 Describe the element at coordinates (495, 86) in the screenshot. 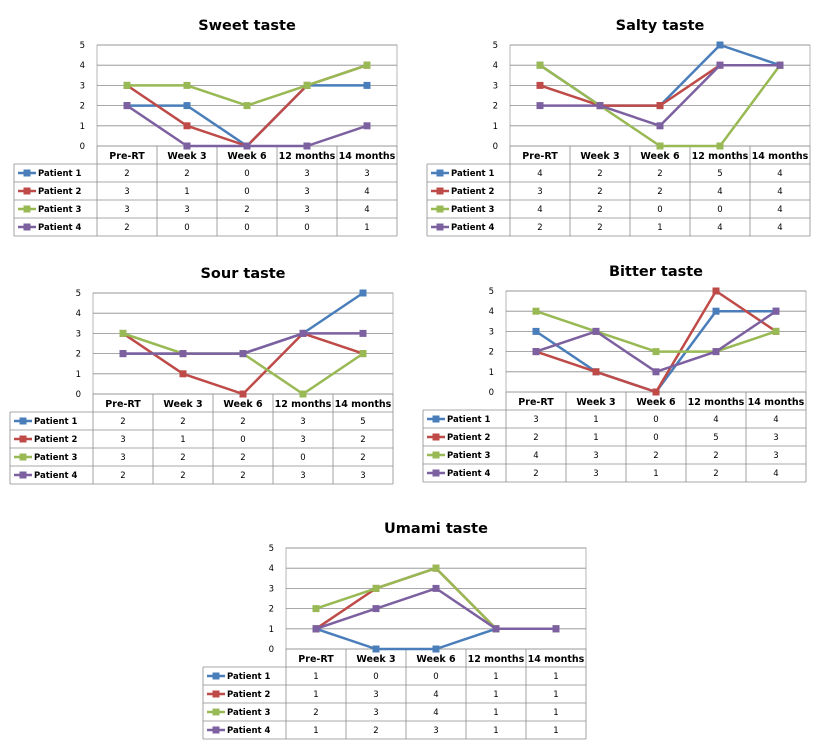

I see `y-tick-label: 3` at that location.